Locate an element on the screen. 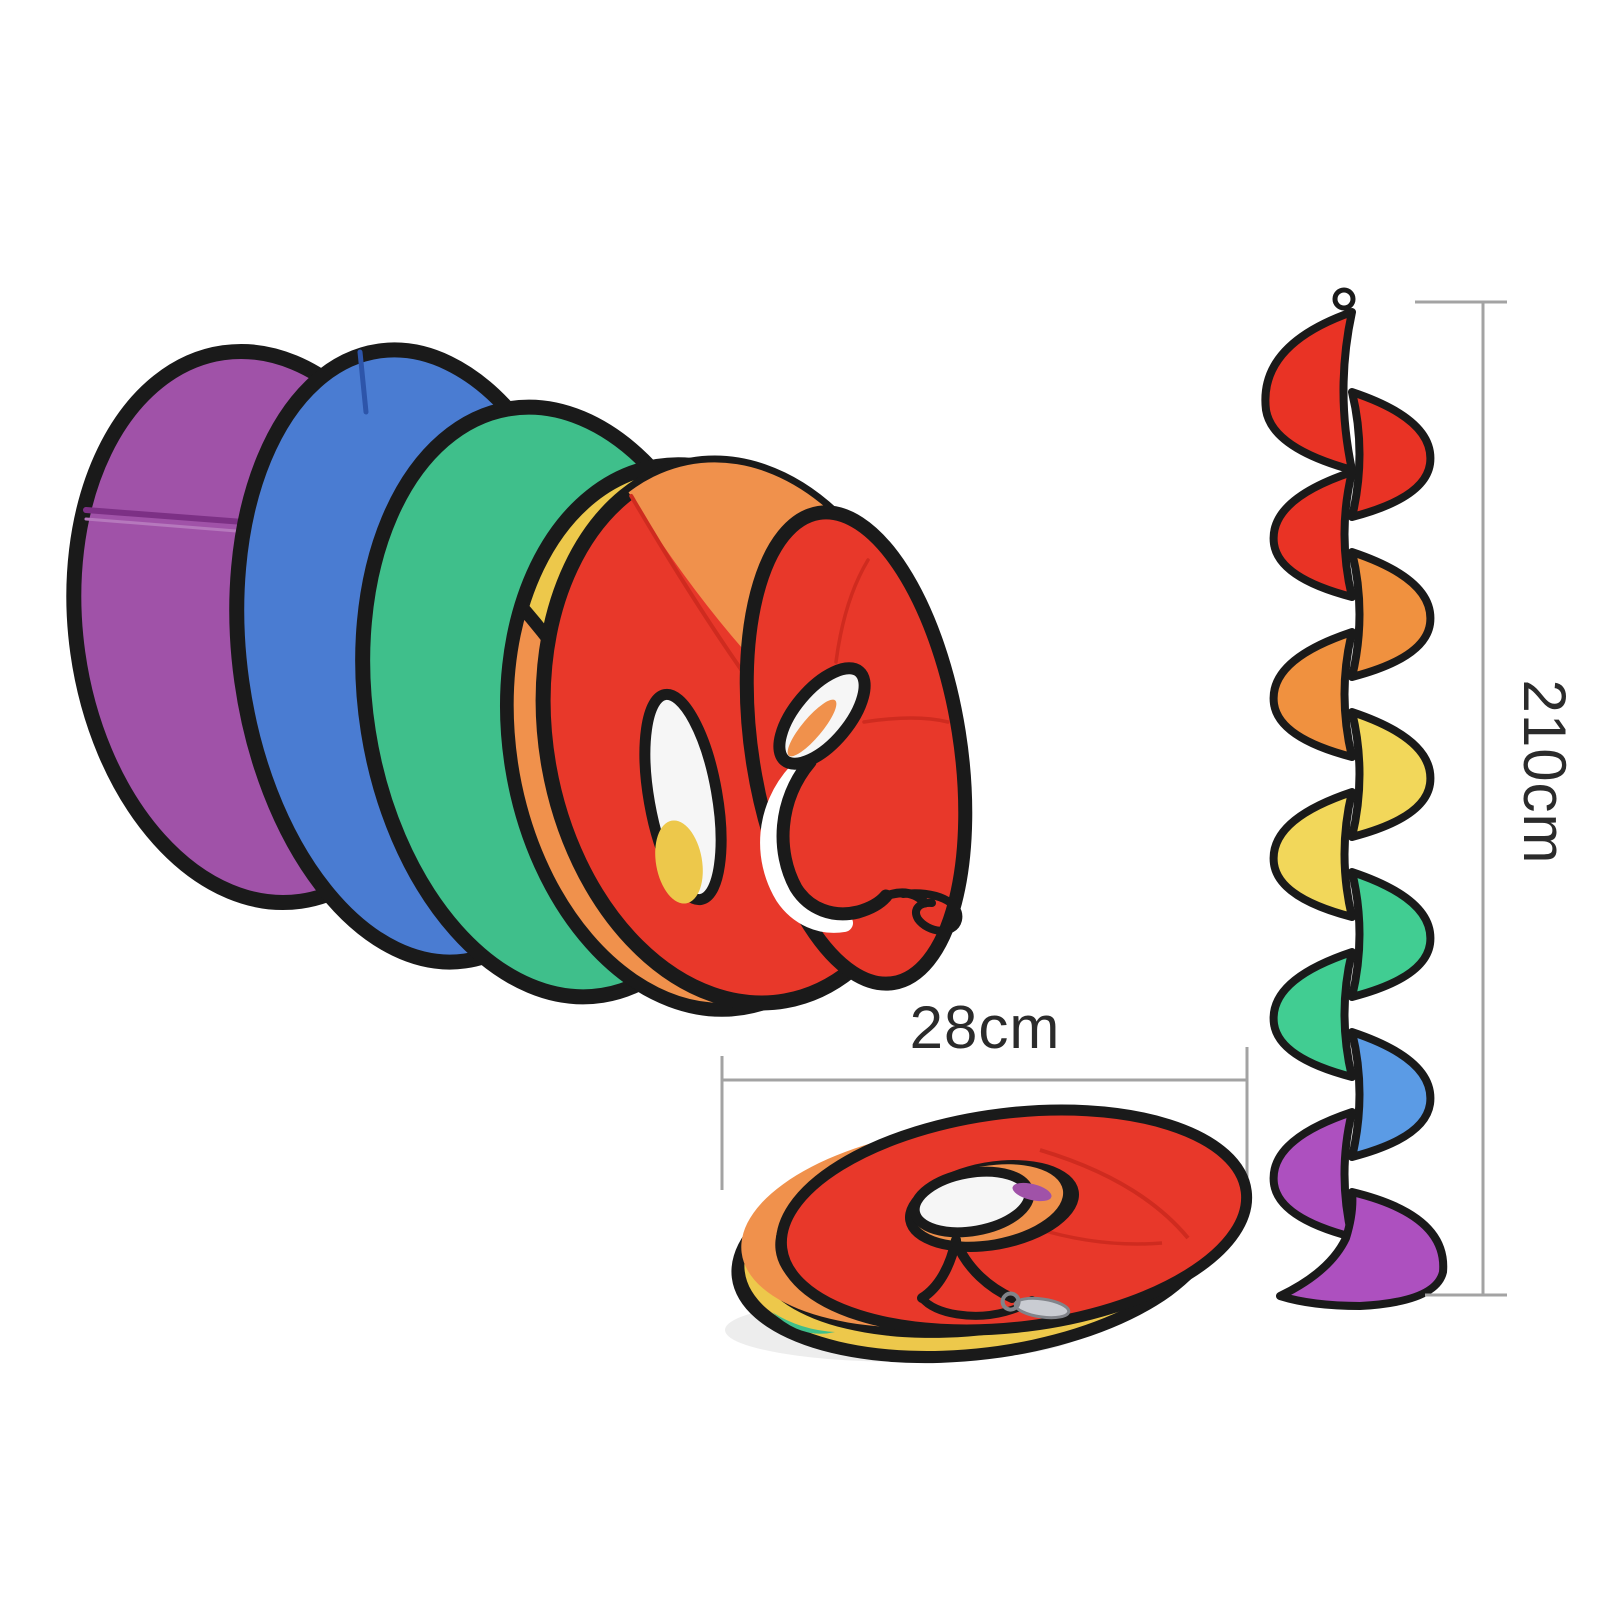  dimension-width-label: 28cm is located at coordinates (985, 1027).